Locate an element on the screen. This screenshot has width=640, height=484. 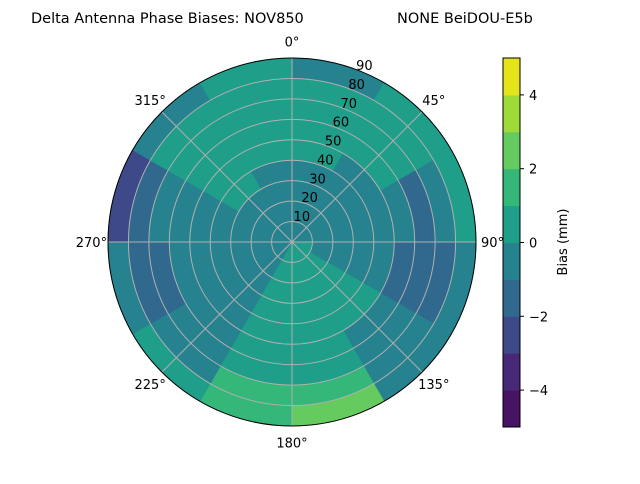
colorbar-tick-label: 4 is located at coordinates (533, 96).